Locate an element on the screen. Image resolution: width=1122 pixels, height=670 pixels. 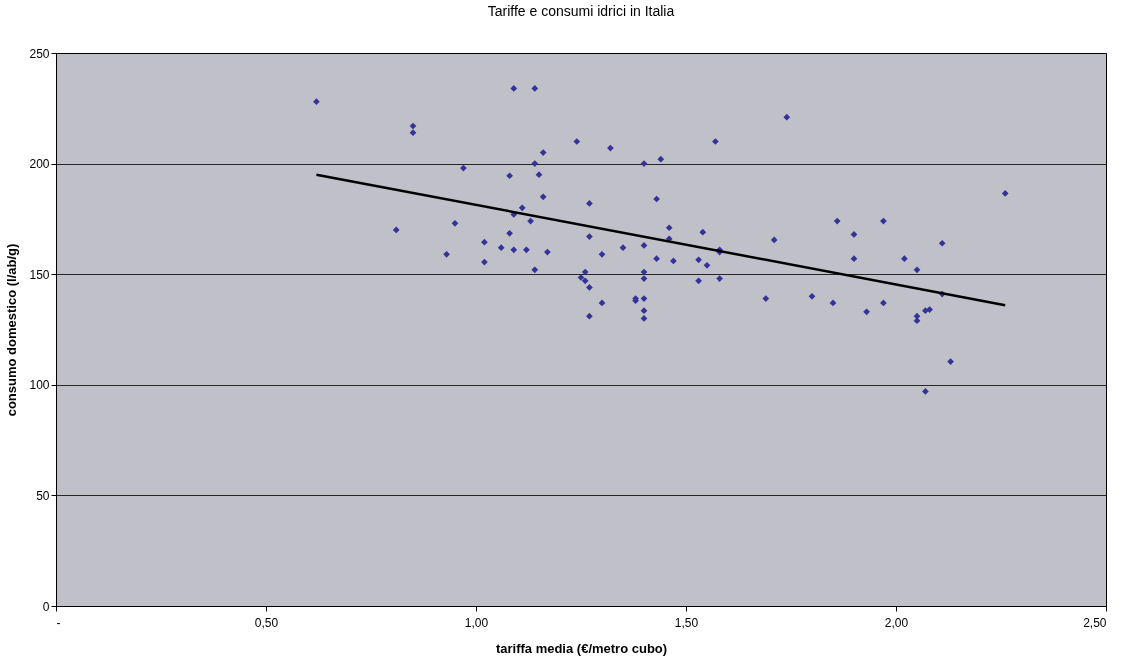
x-axis-title: tariffa media (€/metro cubo) is located at coordinates (581, 648).